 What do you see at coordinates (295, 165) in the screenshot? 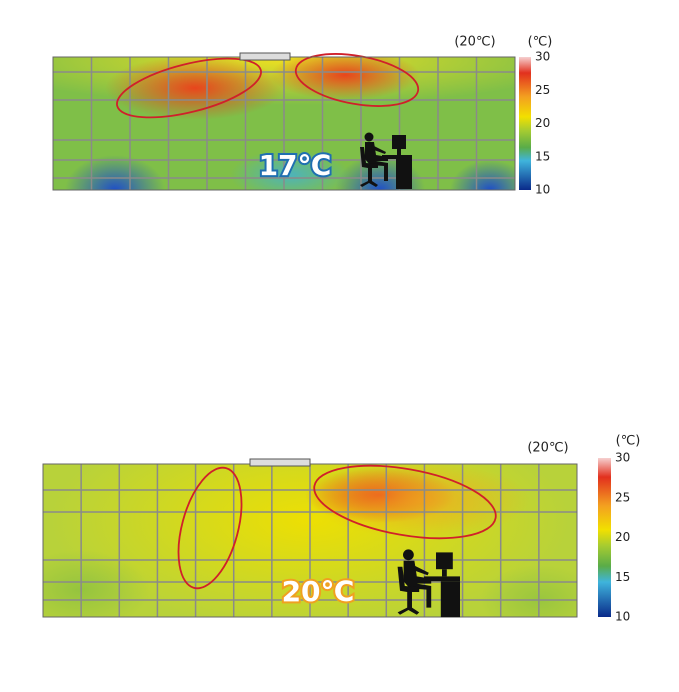
I see `room-temperature: 17℃` at bounding box center [295, 165].